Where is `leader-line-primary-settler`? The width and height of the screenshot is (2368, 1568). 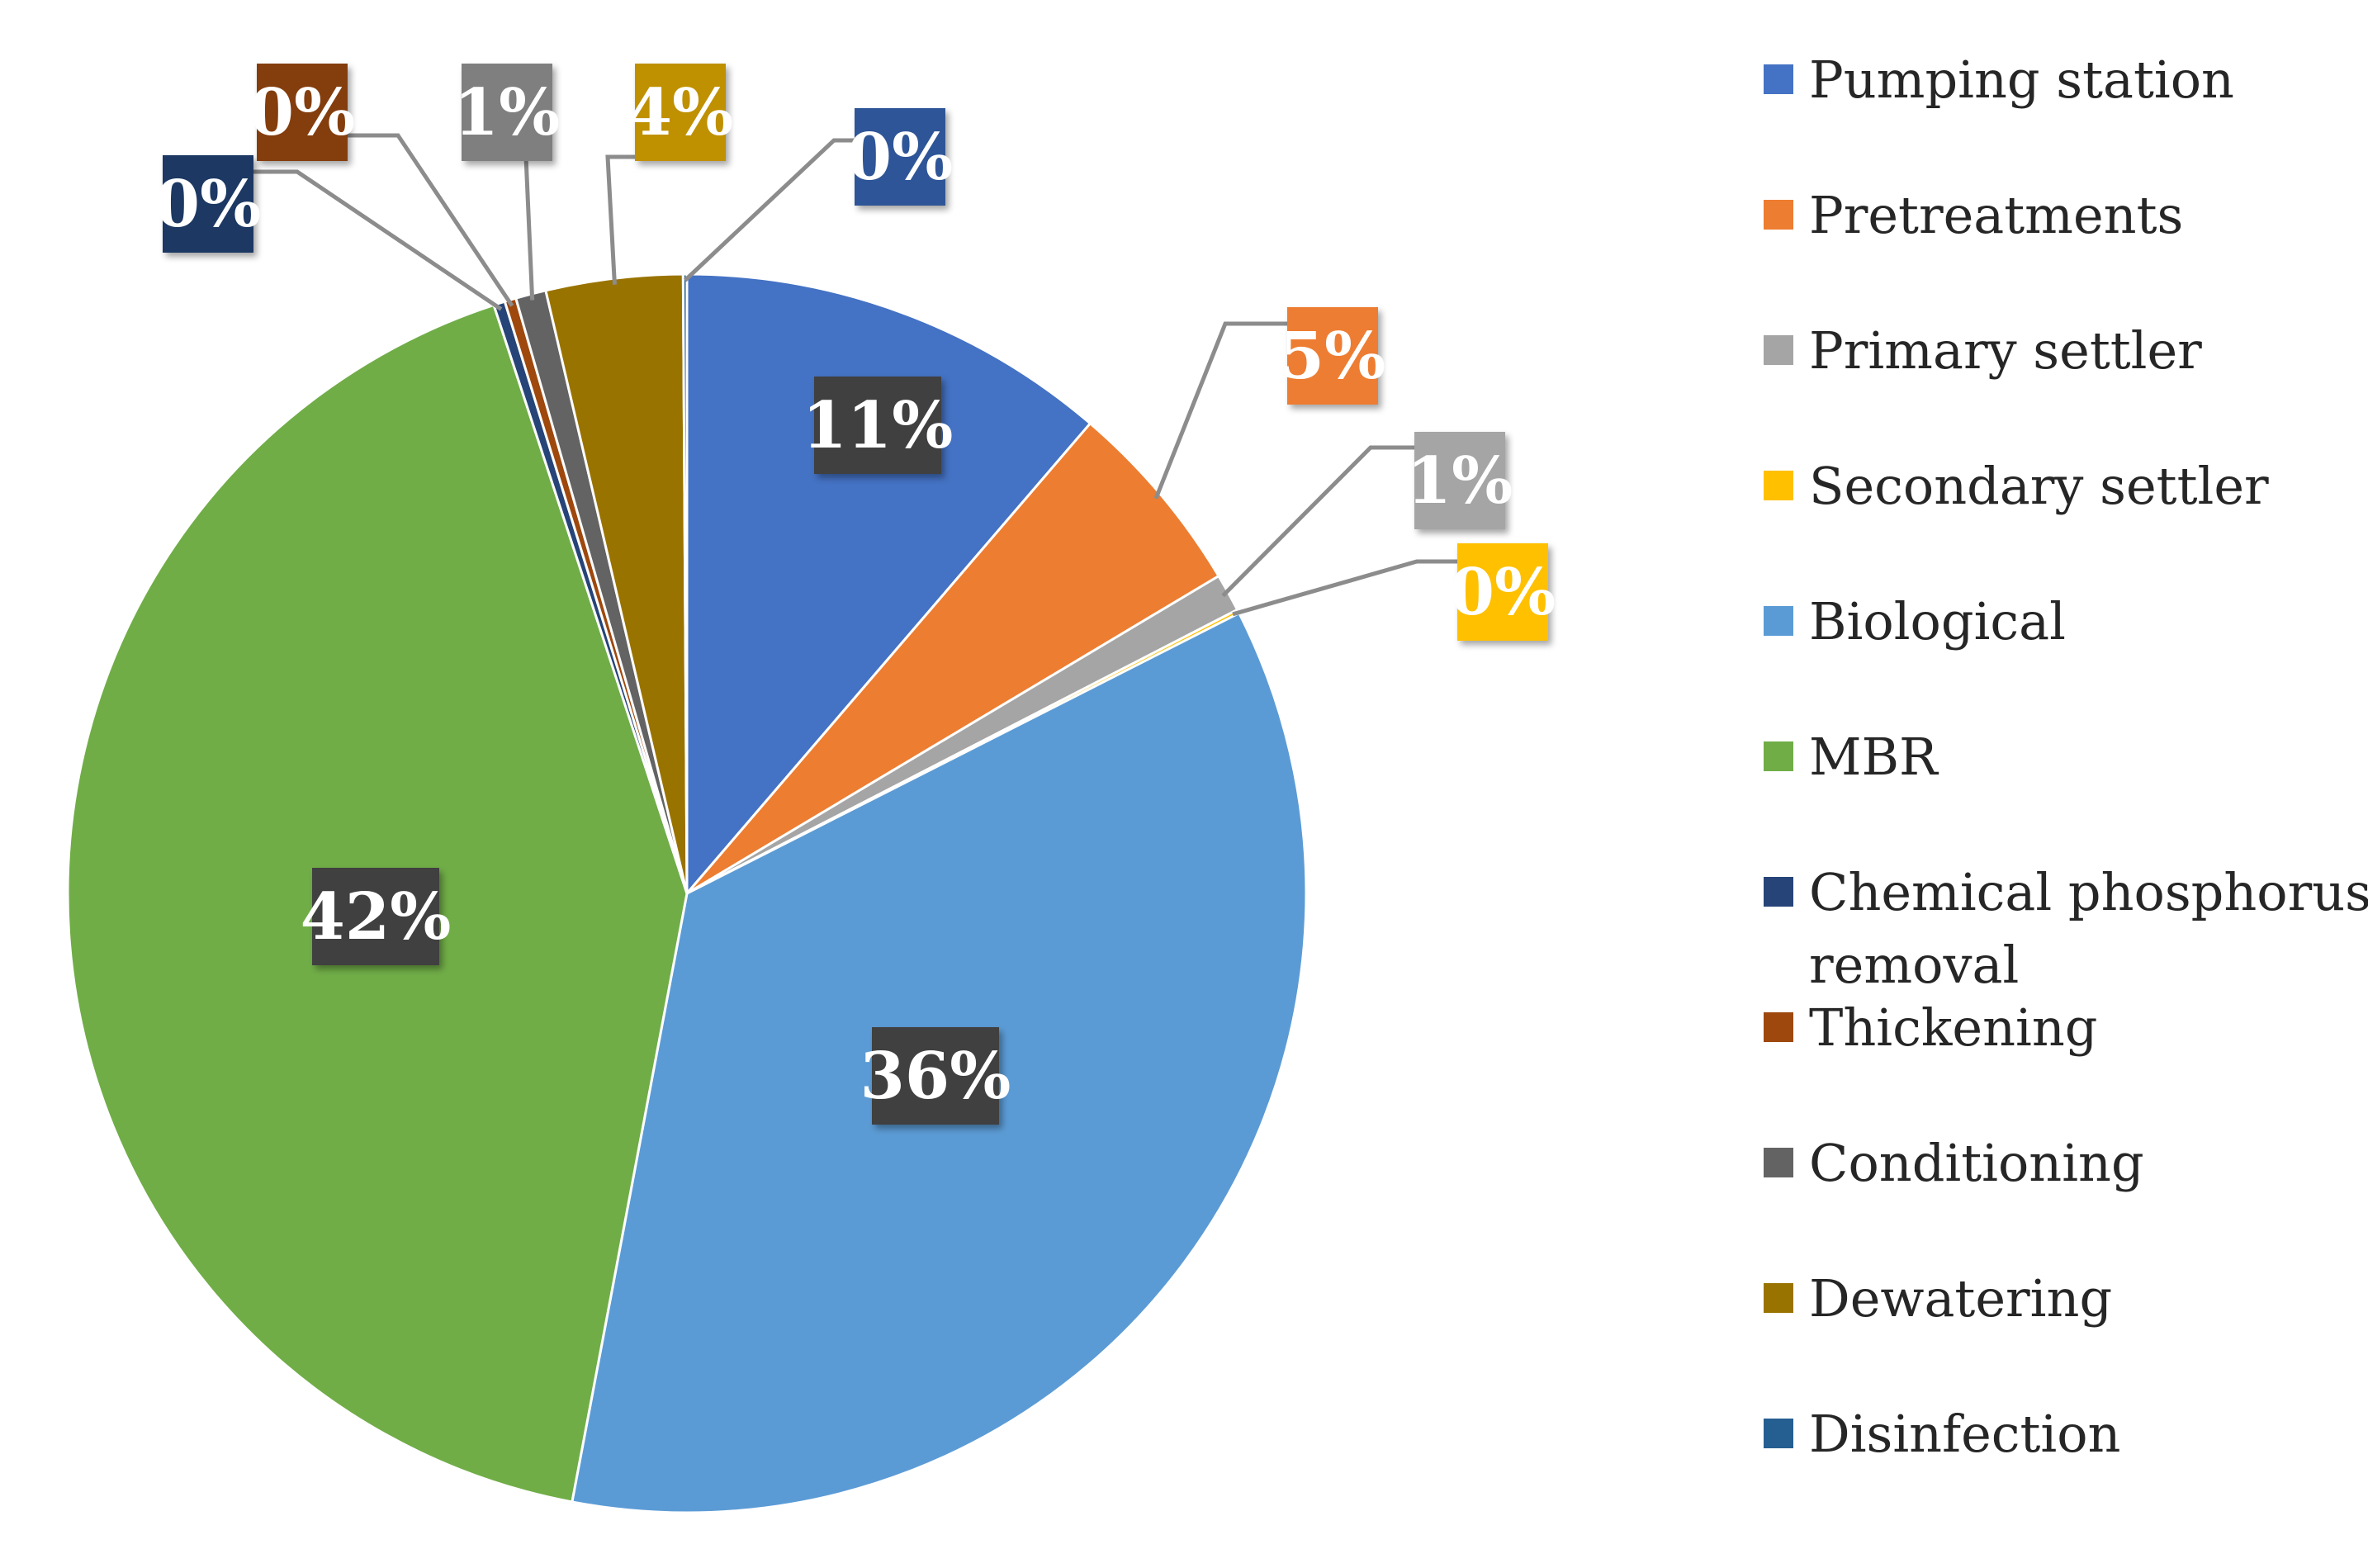 leader-line-primary-settler is located at coordinates (1319, 521).